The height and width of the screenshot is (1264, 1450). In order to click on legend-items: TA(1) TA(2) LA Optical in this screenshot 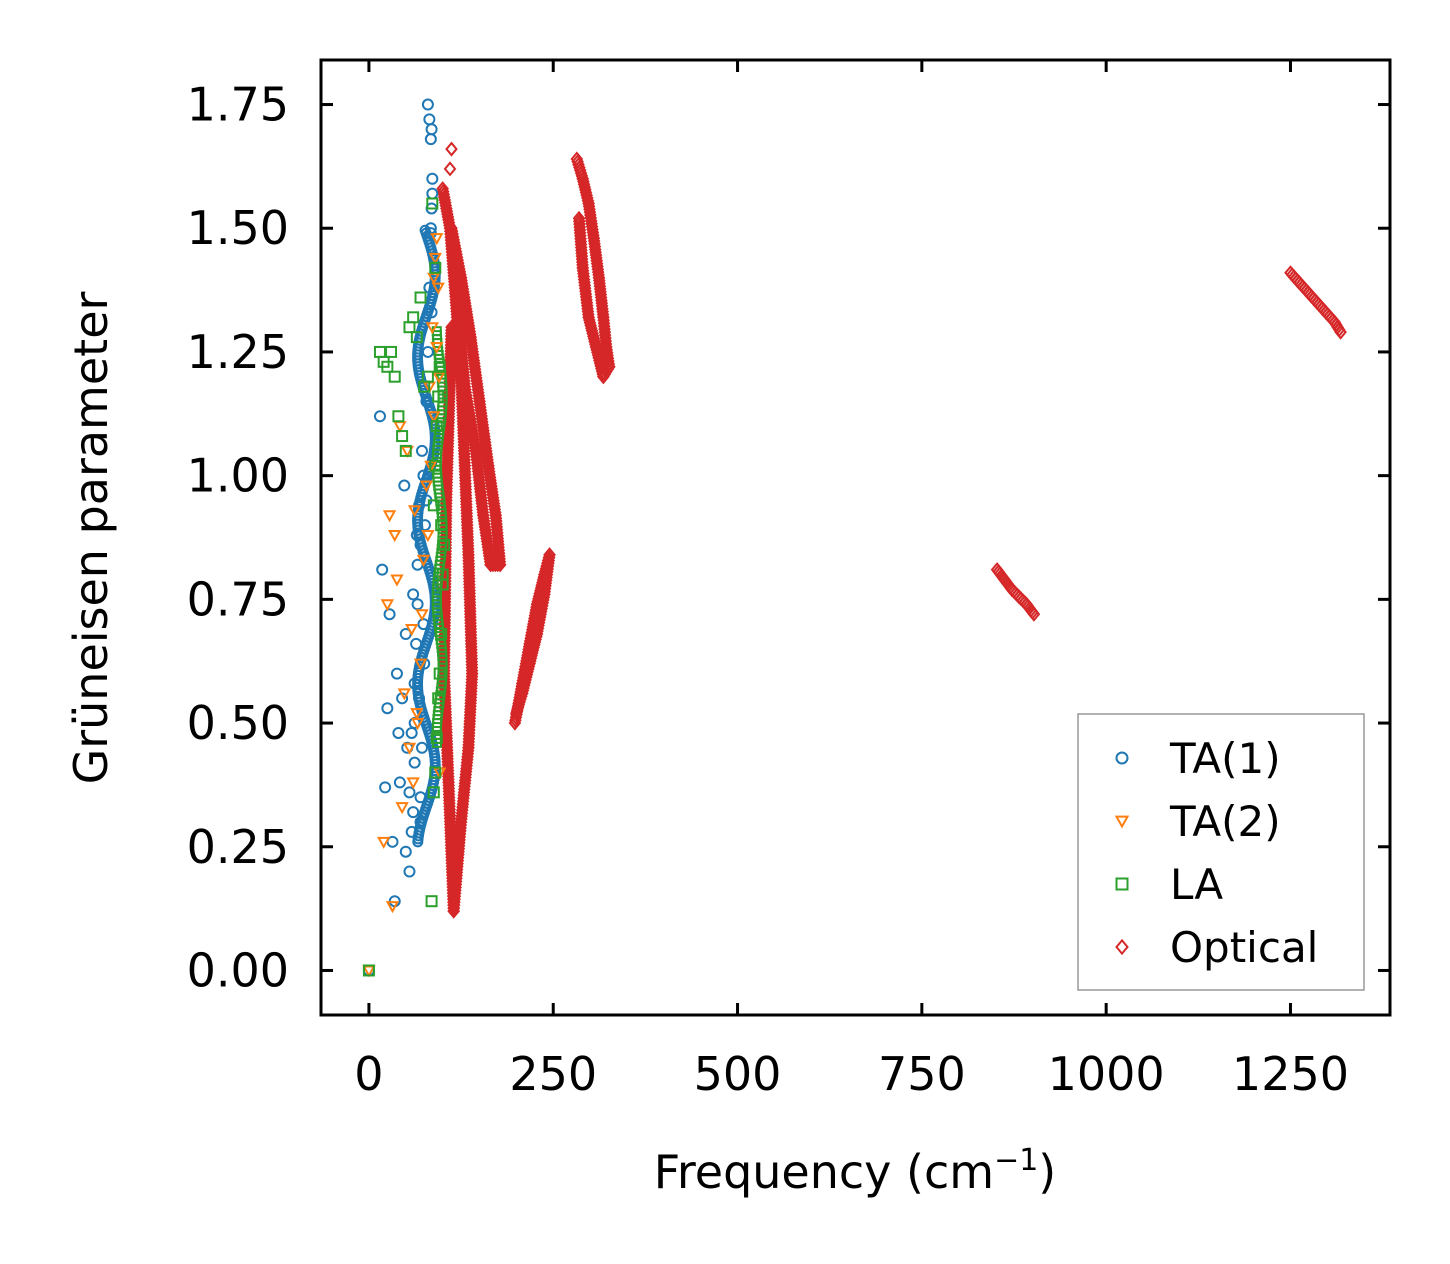, I will do `click(1216, 853)`.